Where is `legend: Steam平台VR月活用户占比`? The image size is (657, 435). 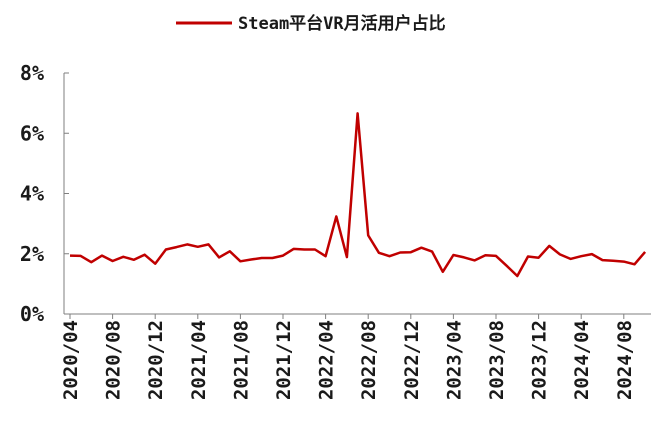
legend: Steam平台VR月活用户占比 is located at coordinates (311, 23).